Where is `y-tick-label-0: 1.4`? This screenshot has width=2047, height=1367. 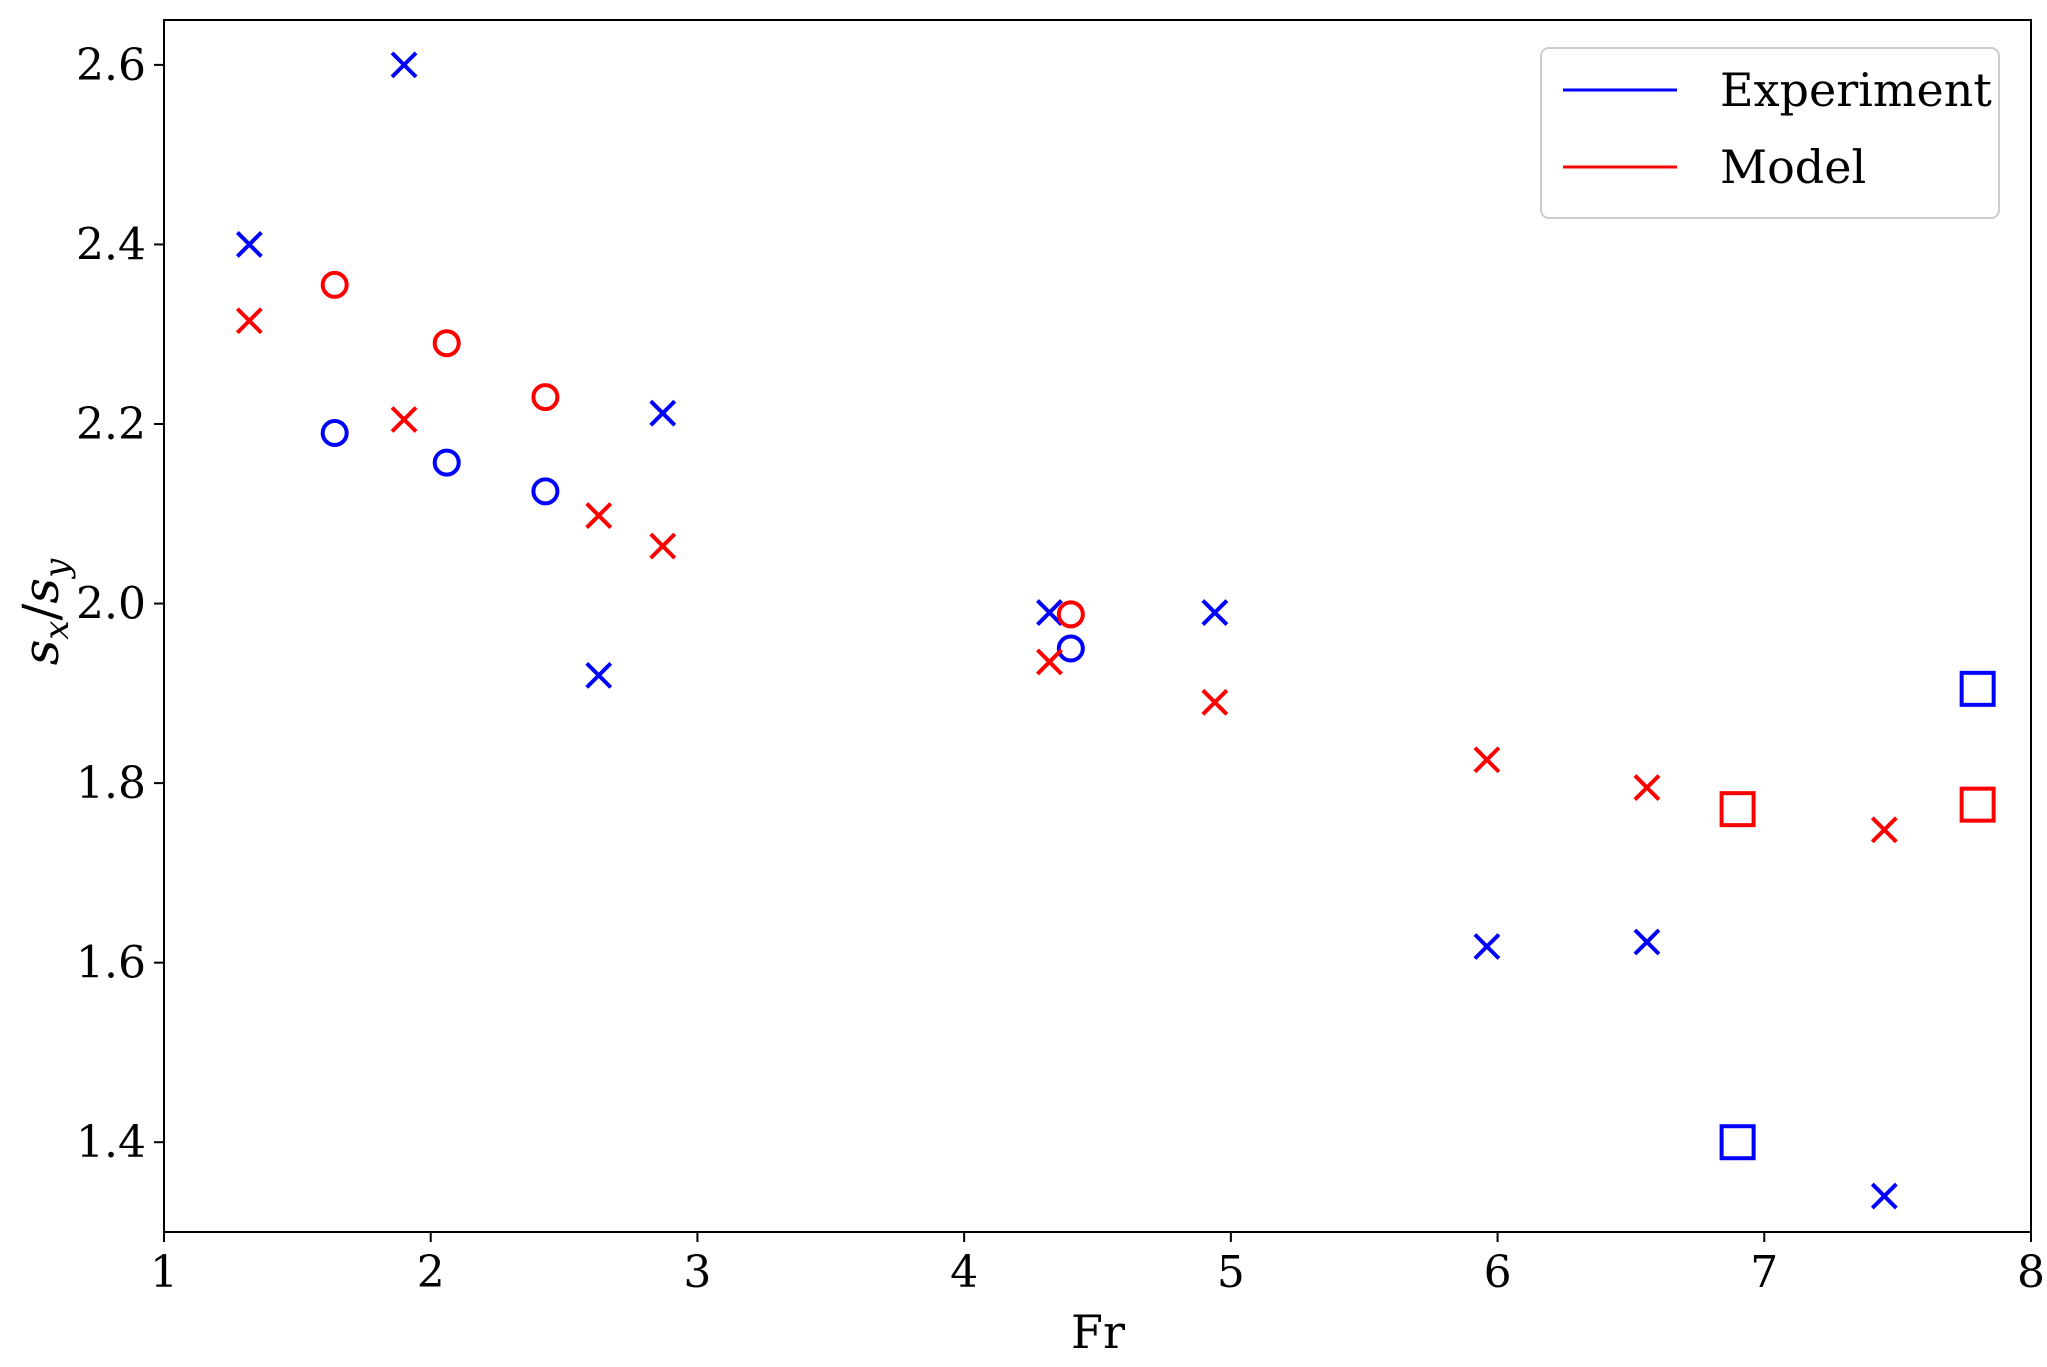 y-tick-label-0: 1.4 is located at coordinates (111, 1142).